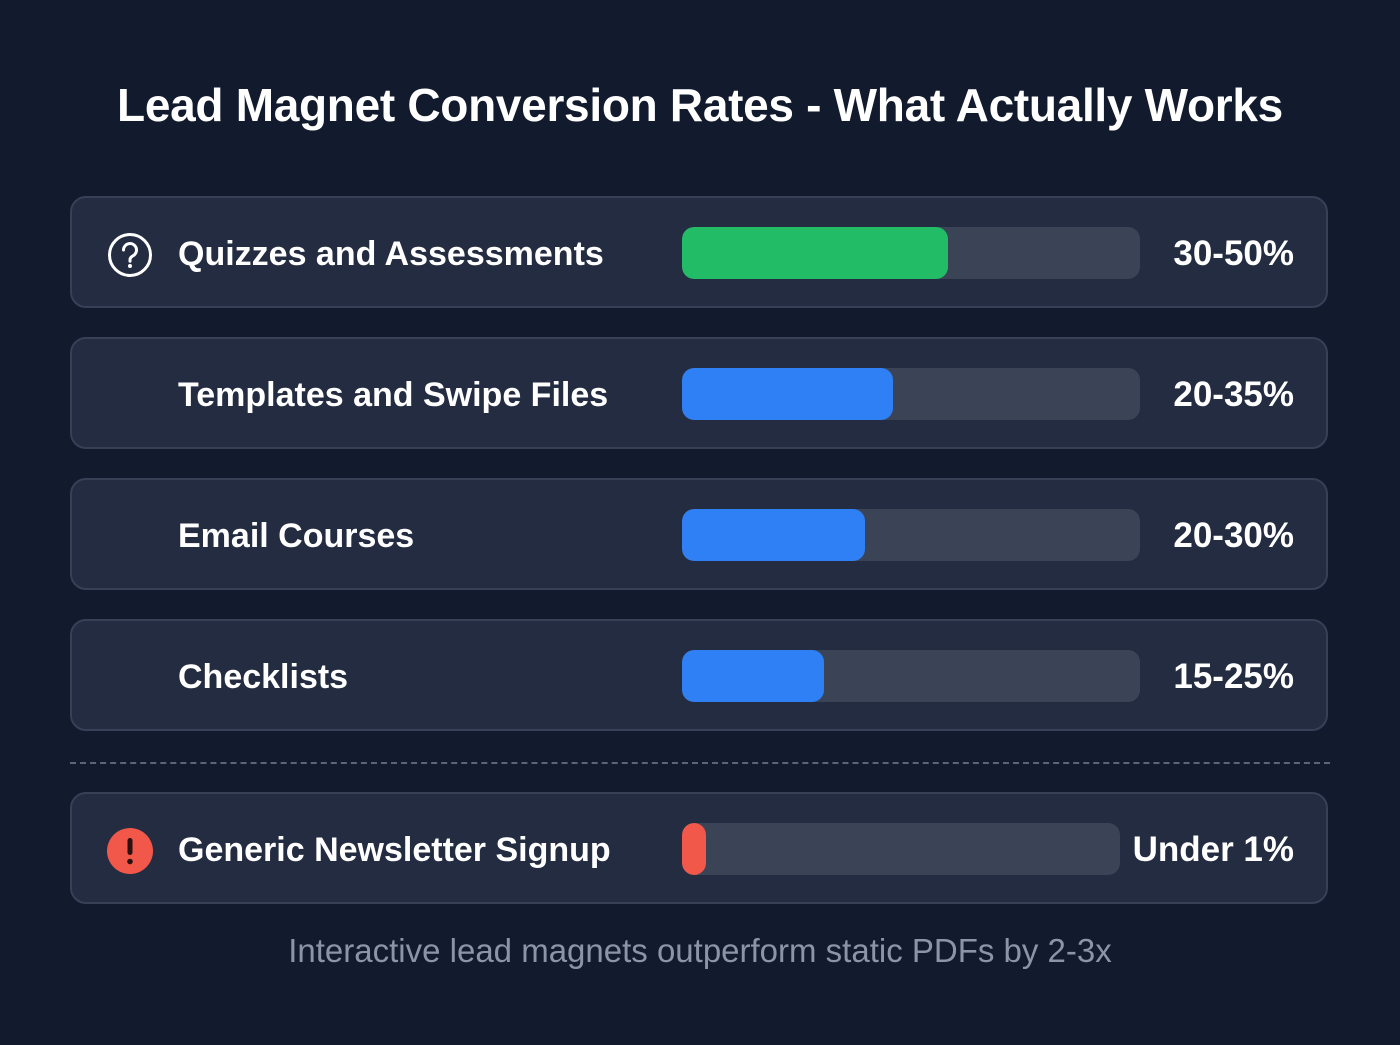  Describe the element at coordinates (700, 763) in the screenshot. I see `dashed-divider` at that location.